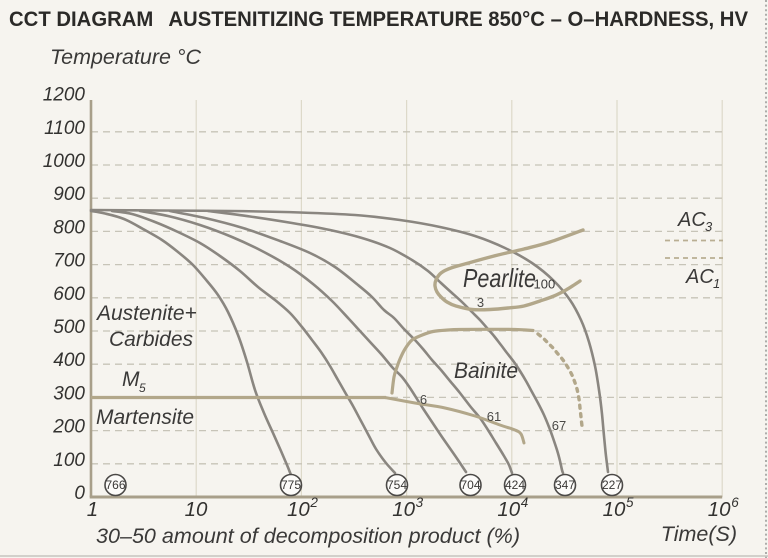 The width and height of the screenshot is (768, 558). Describe the element at coordinates (515, 485) in the screenshot. I see `svg-text: 424` at that location.